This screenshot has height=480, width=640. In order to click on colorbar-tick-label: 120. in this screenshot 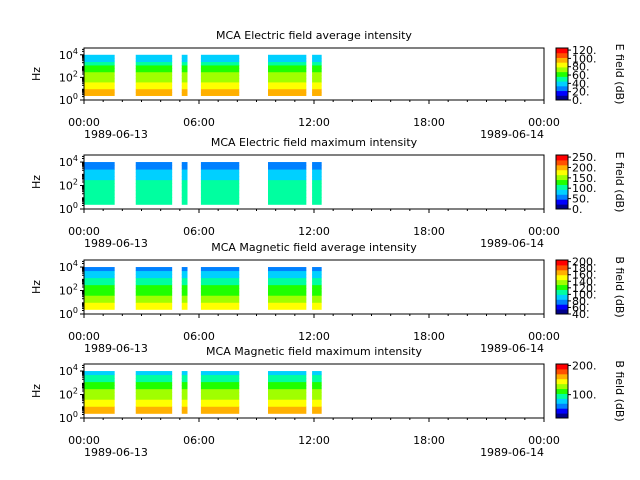, I will do `click(584, 288)`.